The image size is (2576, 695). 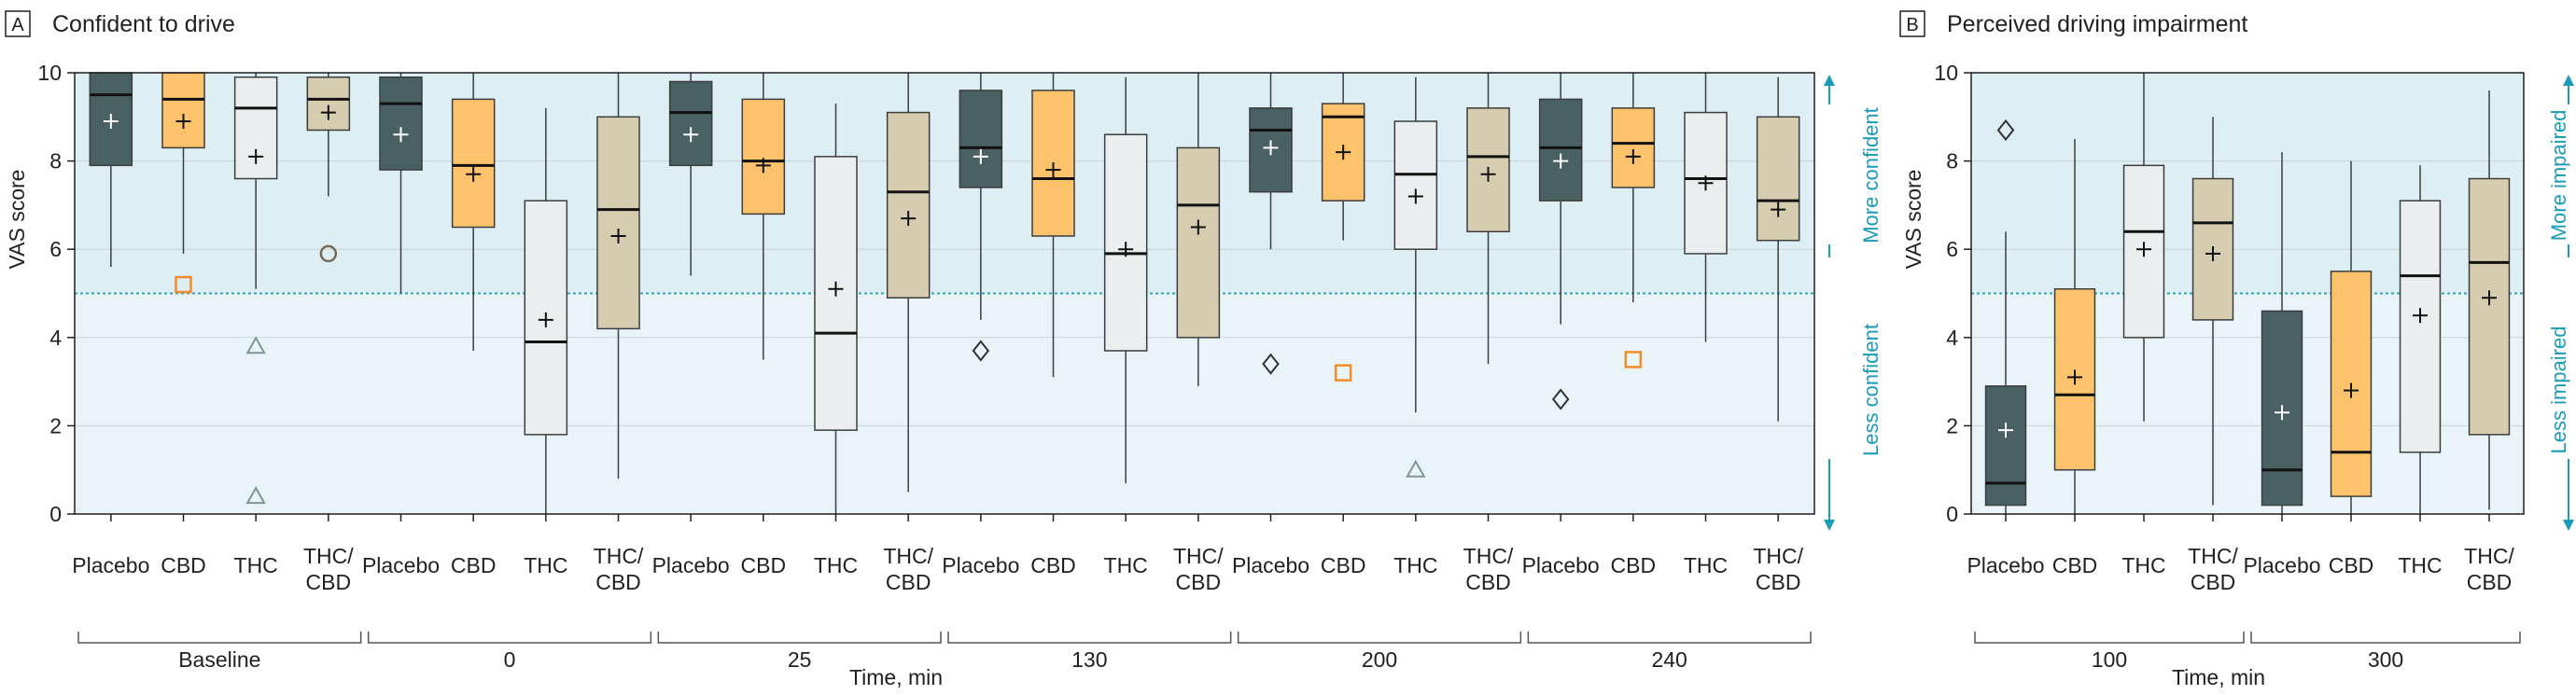 I want to click on panel-title: Confident to drive, so click(x=143, y=24).